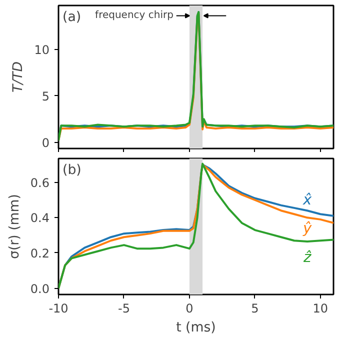 The image size is (338, 338). I want to click on y-tick-label: 0.6, so click(40, 183).